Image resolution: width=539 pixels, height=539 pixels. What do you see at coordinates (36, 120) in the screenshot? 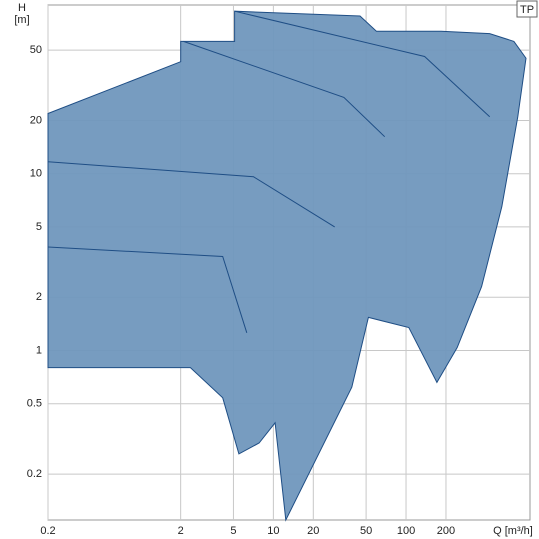
I see `y-tick-label: 20` at bounding box center [36, 120].